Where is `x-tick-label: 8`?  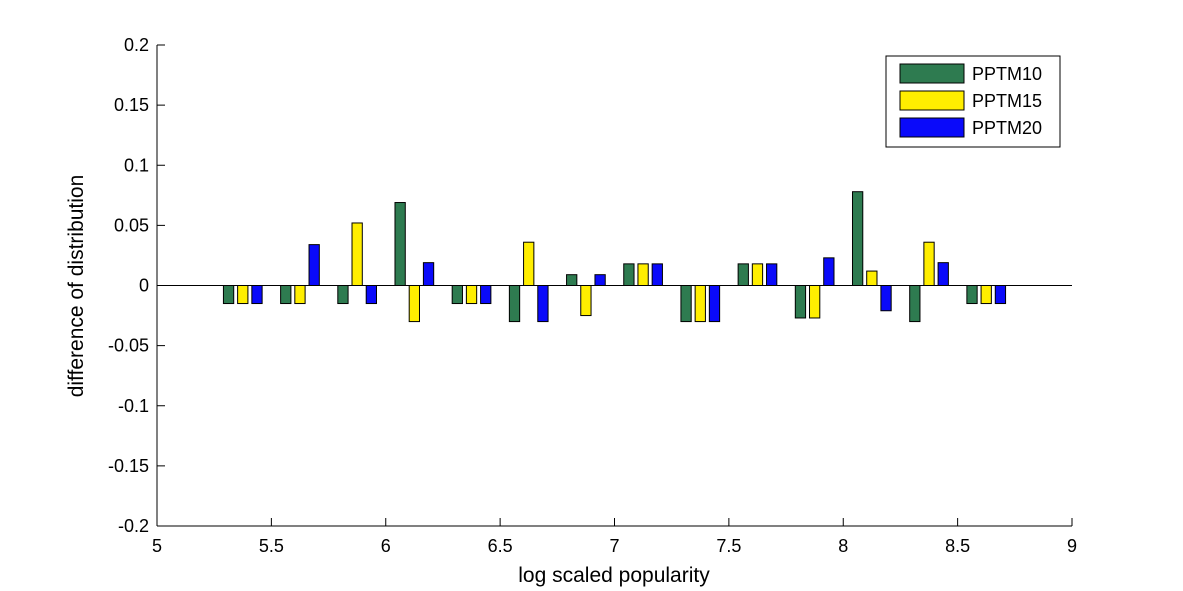
x-tick-label: 8 is located at coordinates (843, 546).